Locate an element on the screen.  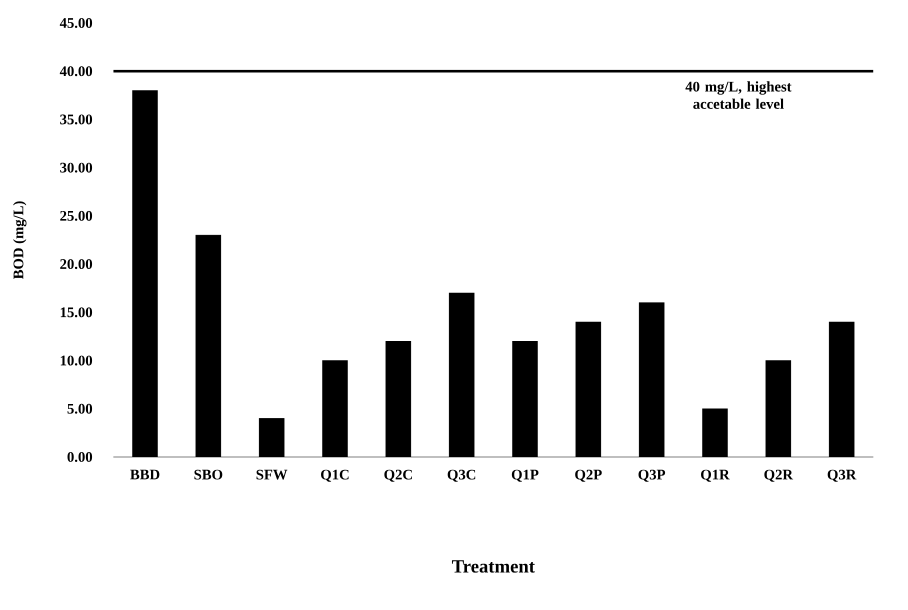
y-tick-label: 45.00 is located at coordinates (76, 23).